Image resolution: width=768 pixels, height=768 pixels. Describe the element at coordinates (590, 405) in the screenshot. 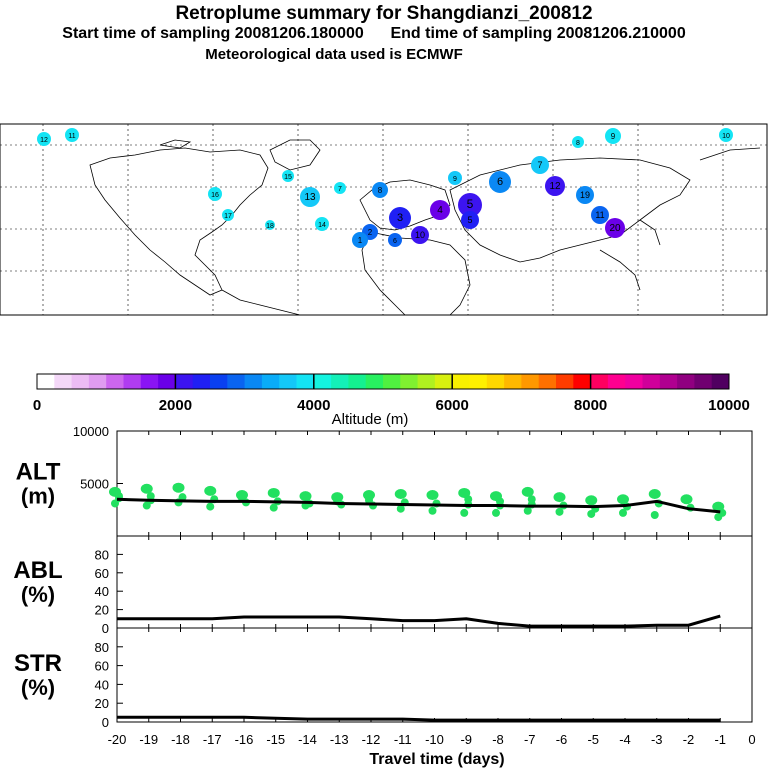

I see `colorbar-tick-label: 8000` at that location.